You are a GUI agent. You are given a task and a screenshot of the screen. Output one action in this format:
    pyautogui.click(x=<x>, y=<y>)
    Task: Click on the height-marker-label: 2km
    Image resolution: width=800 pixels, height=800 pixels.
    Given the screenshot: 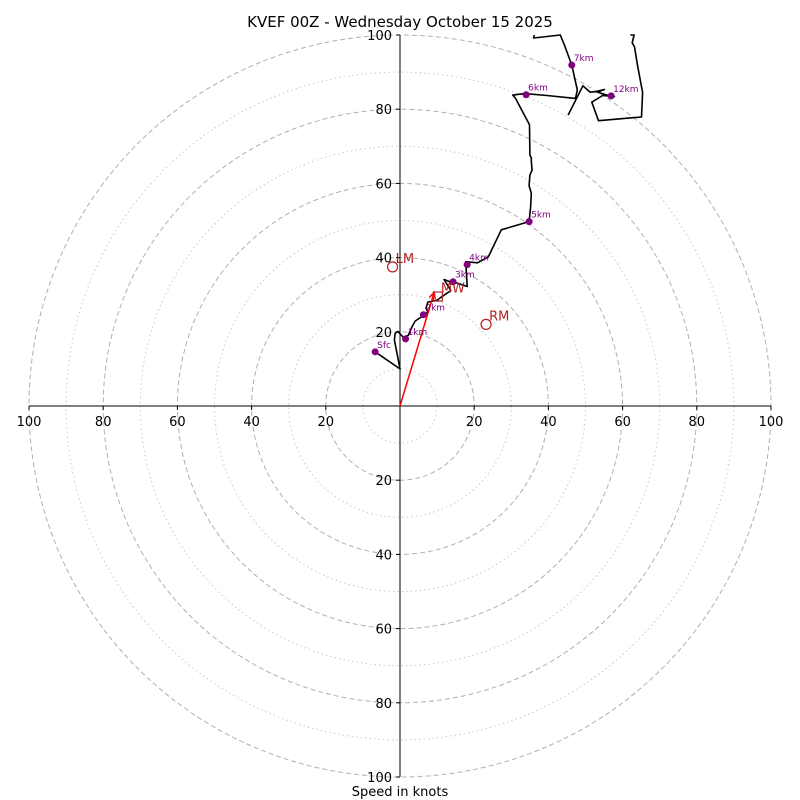 What is the action you would take?
    pyautogui.click(x=435, y=309)
    